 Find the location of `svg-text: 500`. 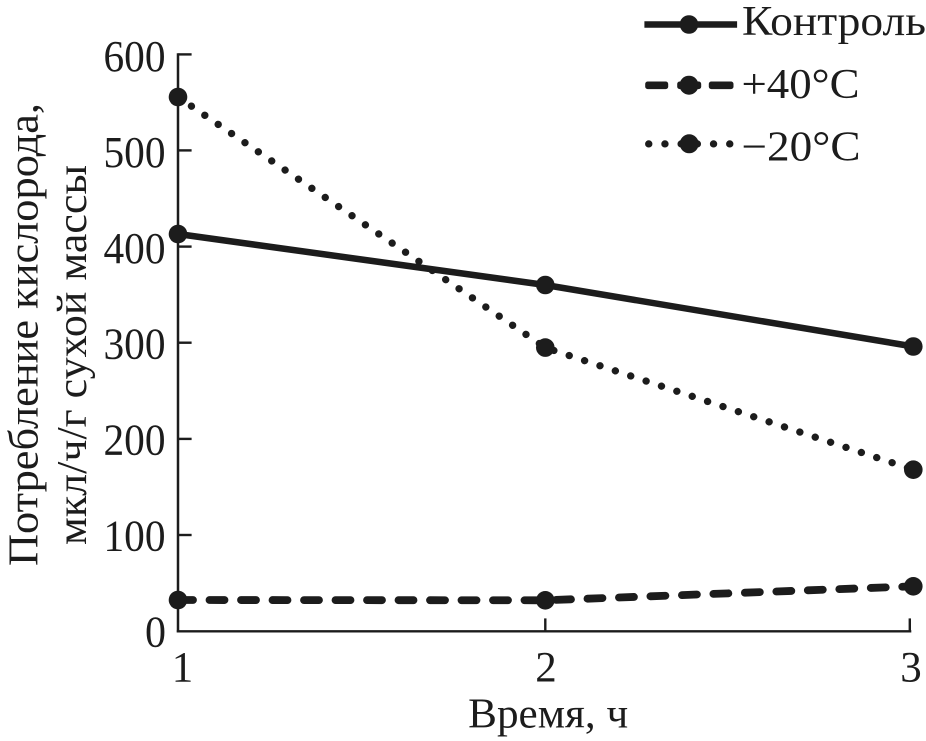

svg-text: 500 is located at coordinates (135, 152).